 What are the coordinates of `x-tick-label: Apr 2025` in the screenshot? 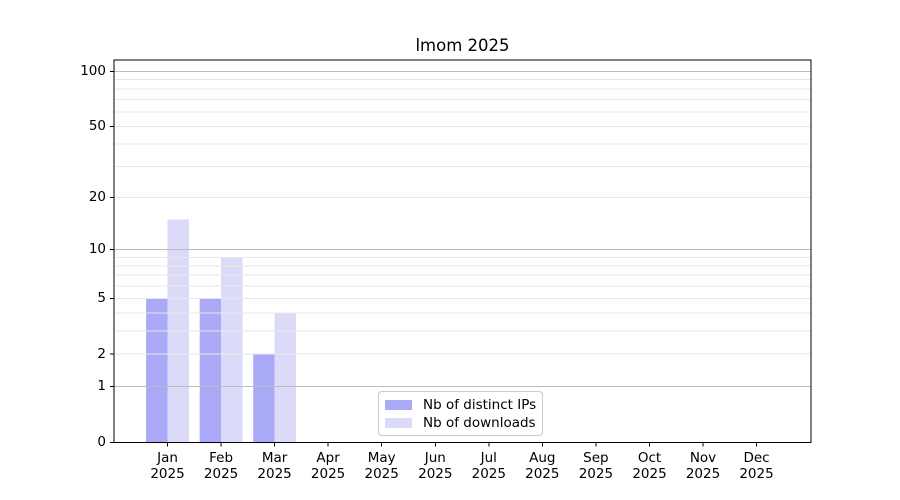 It's located at (328, 466).